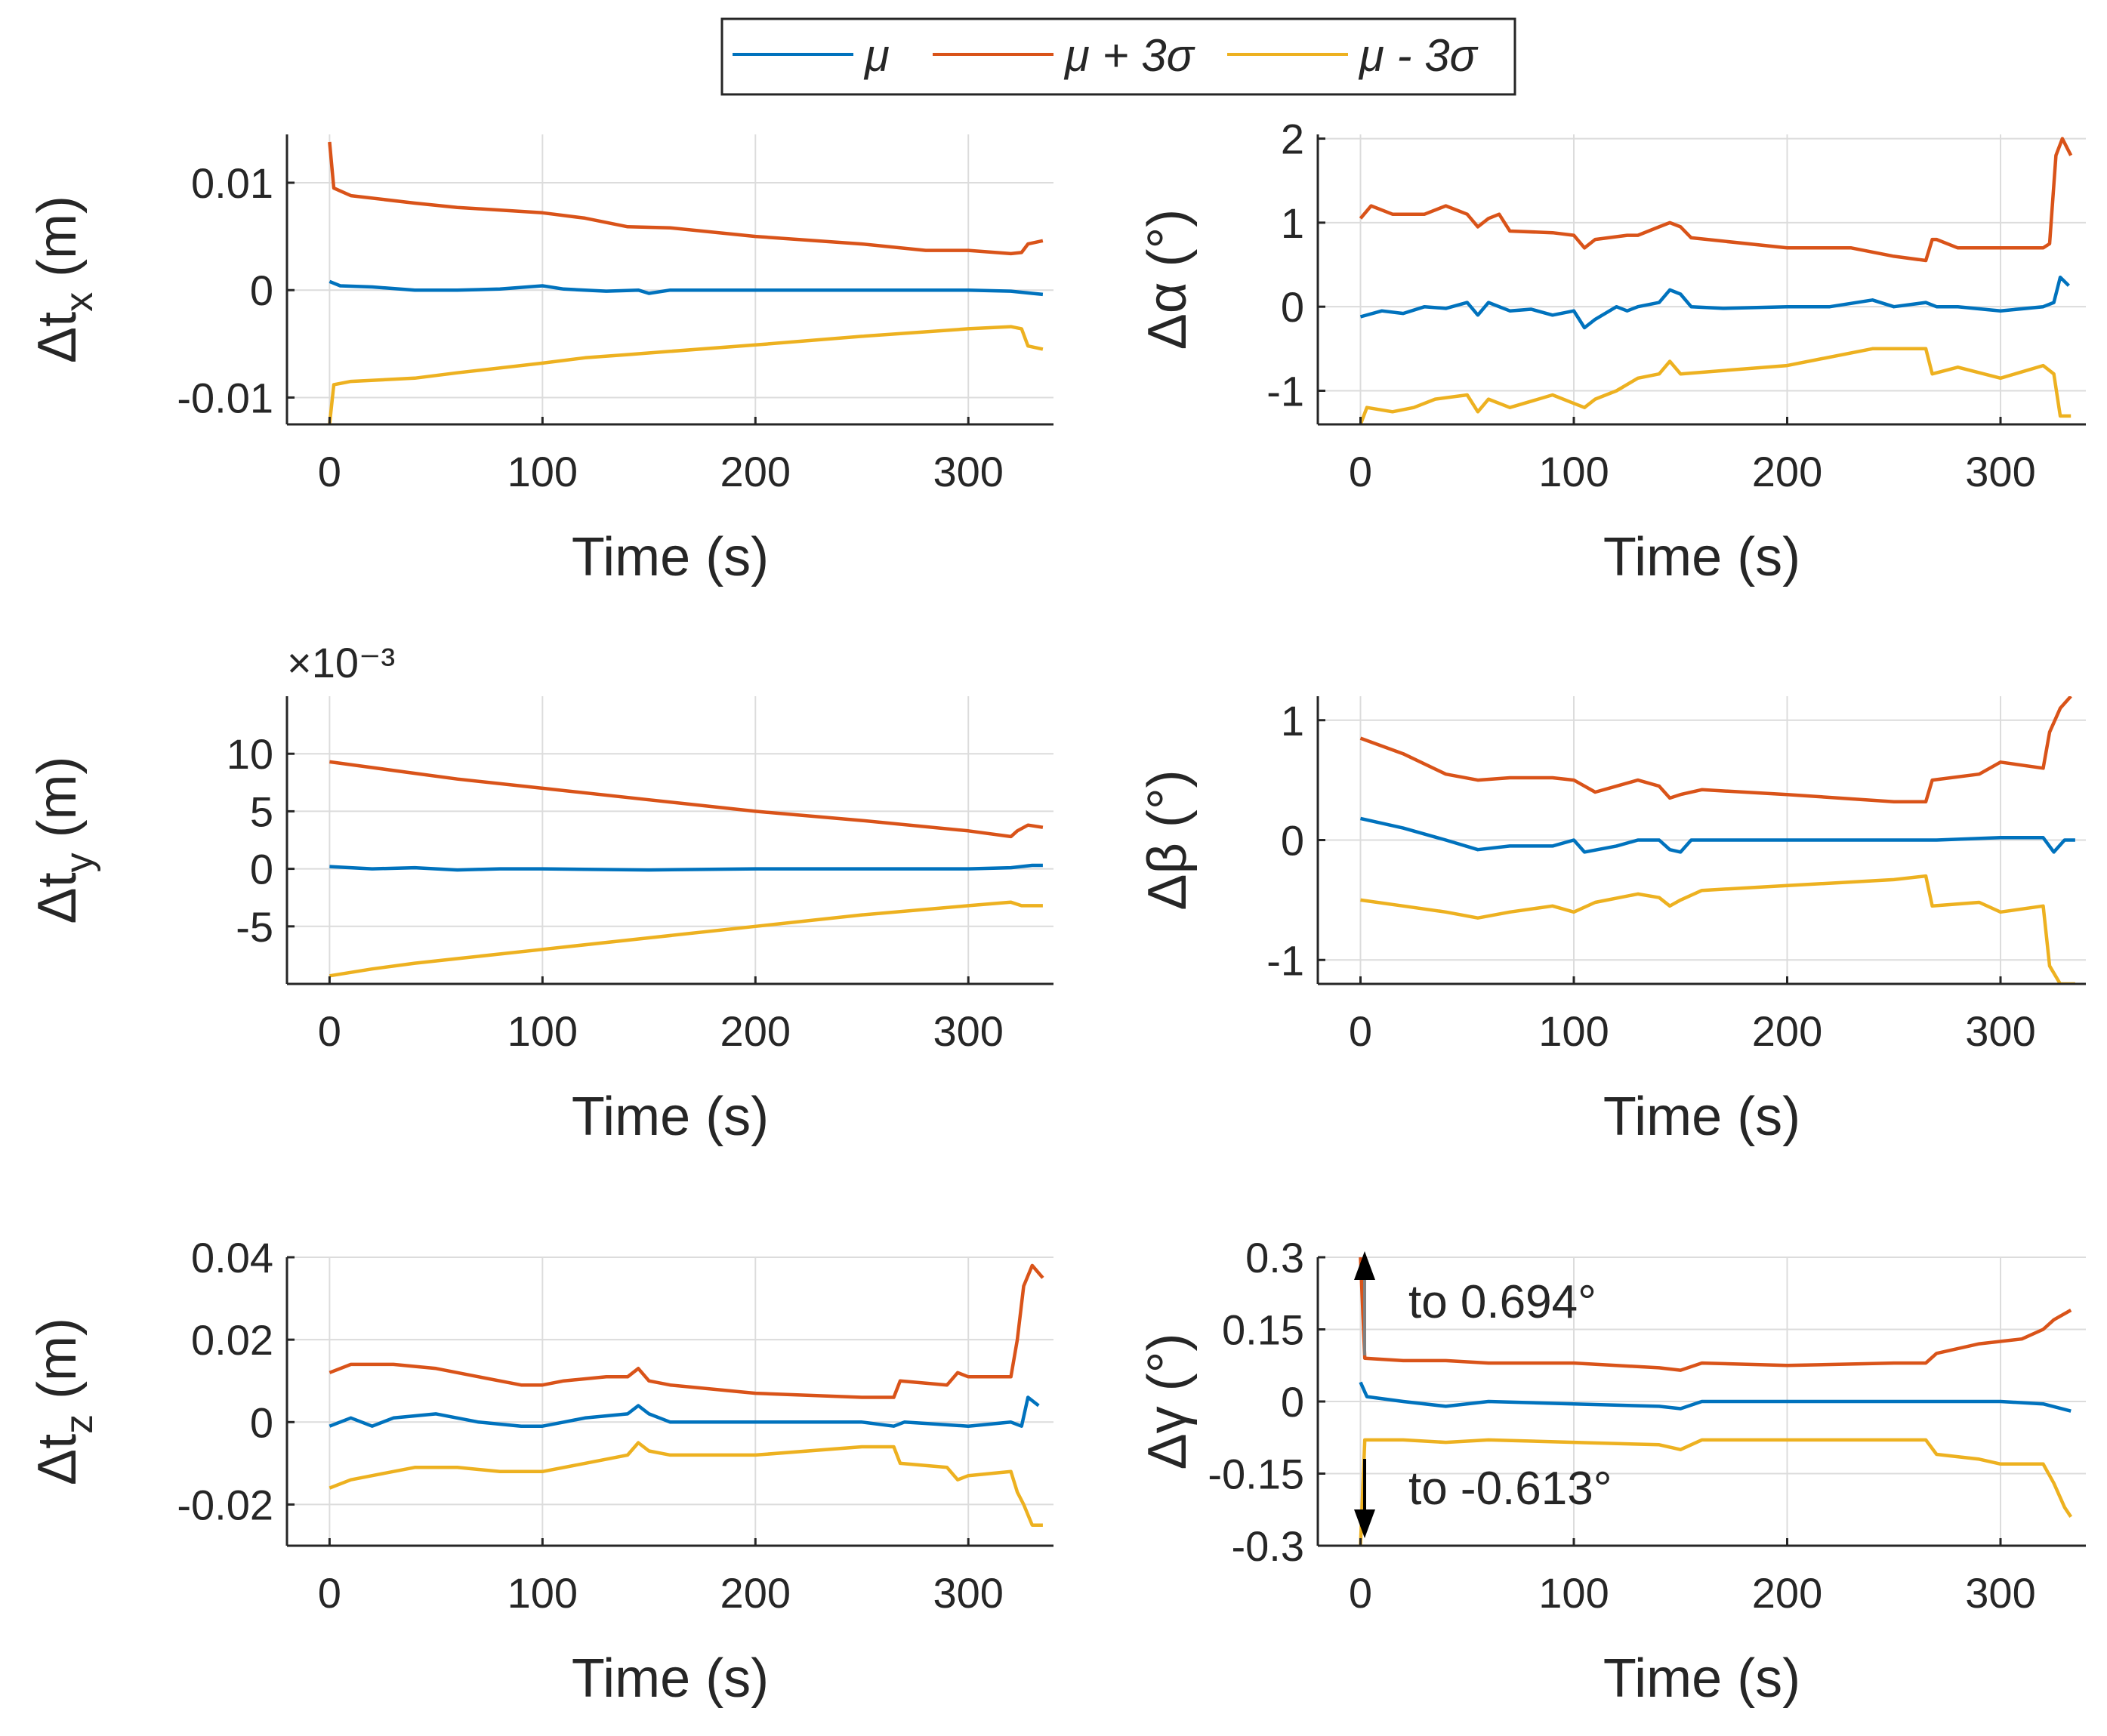 Image resolution: width=2107 pixels, height=1736 pixels. I want to click on y-axis-label: Δγ (°), so click(1167, 1402).